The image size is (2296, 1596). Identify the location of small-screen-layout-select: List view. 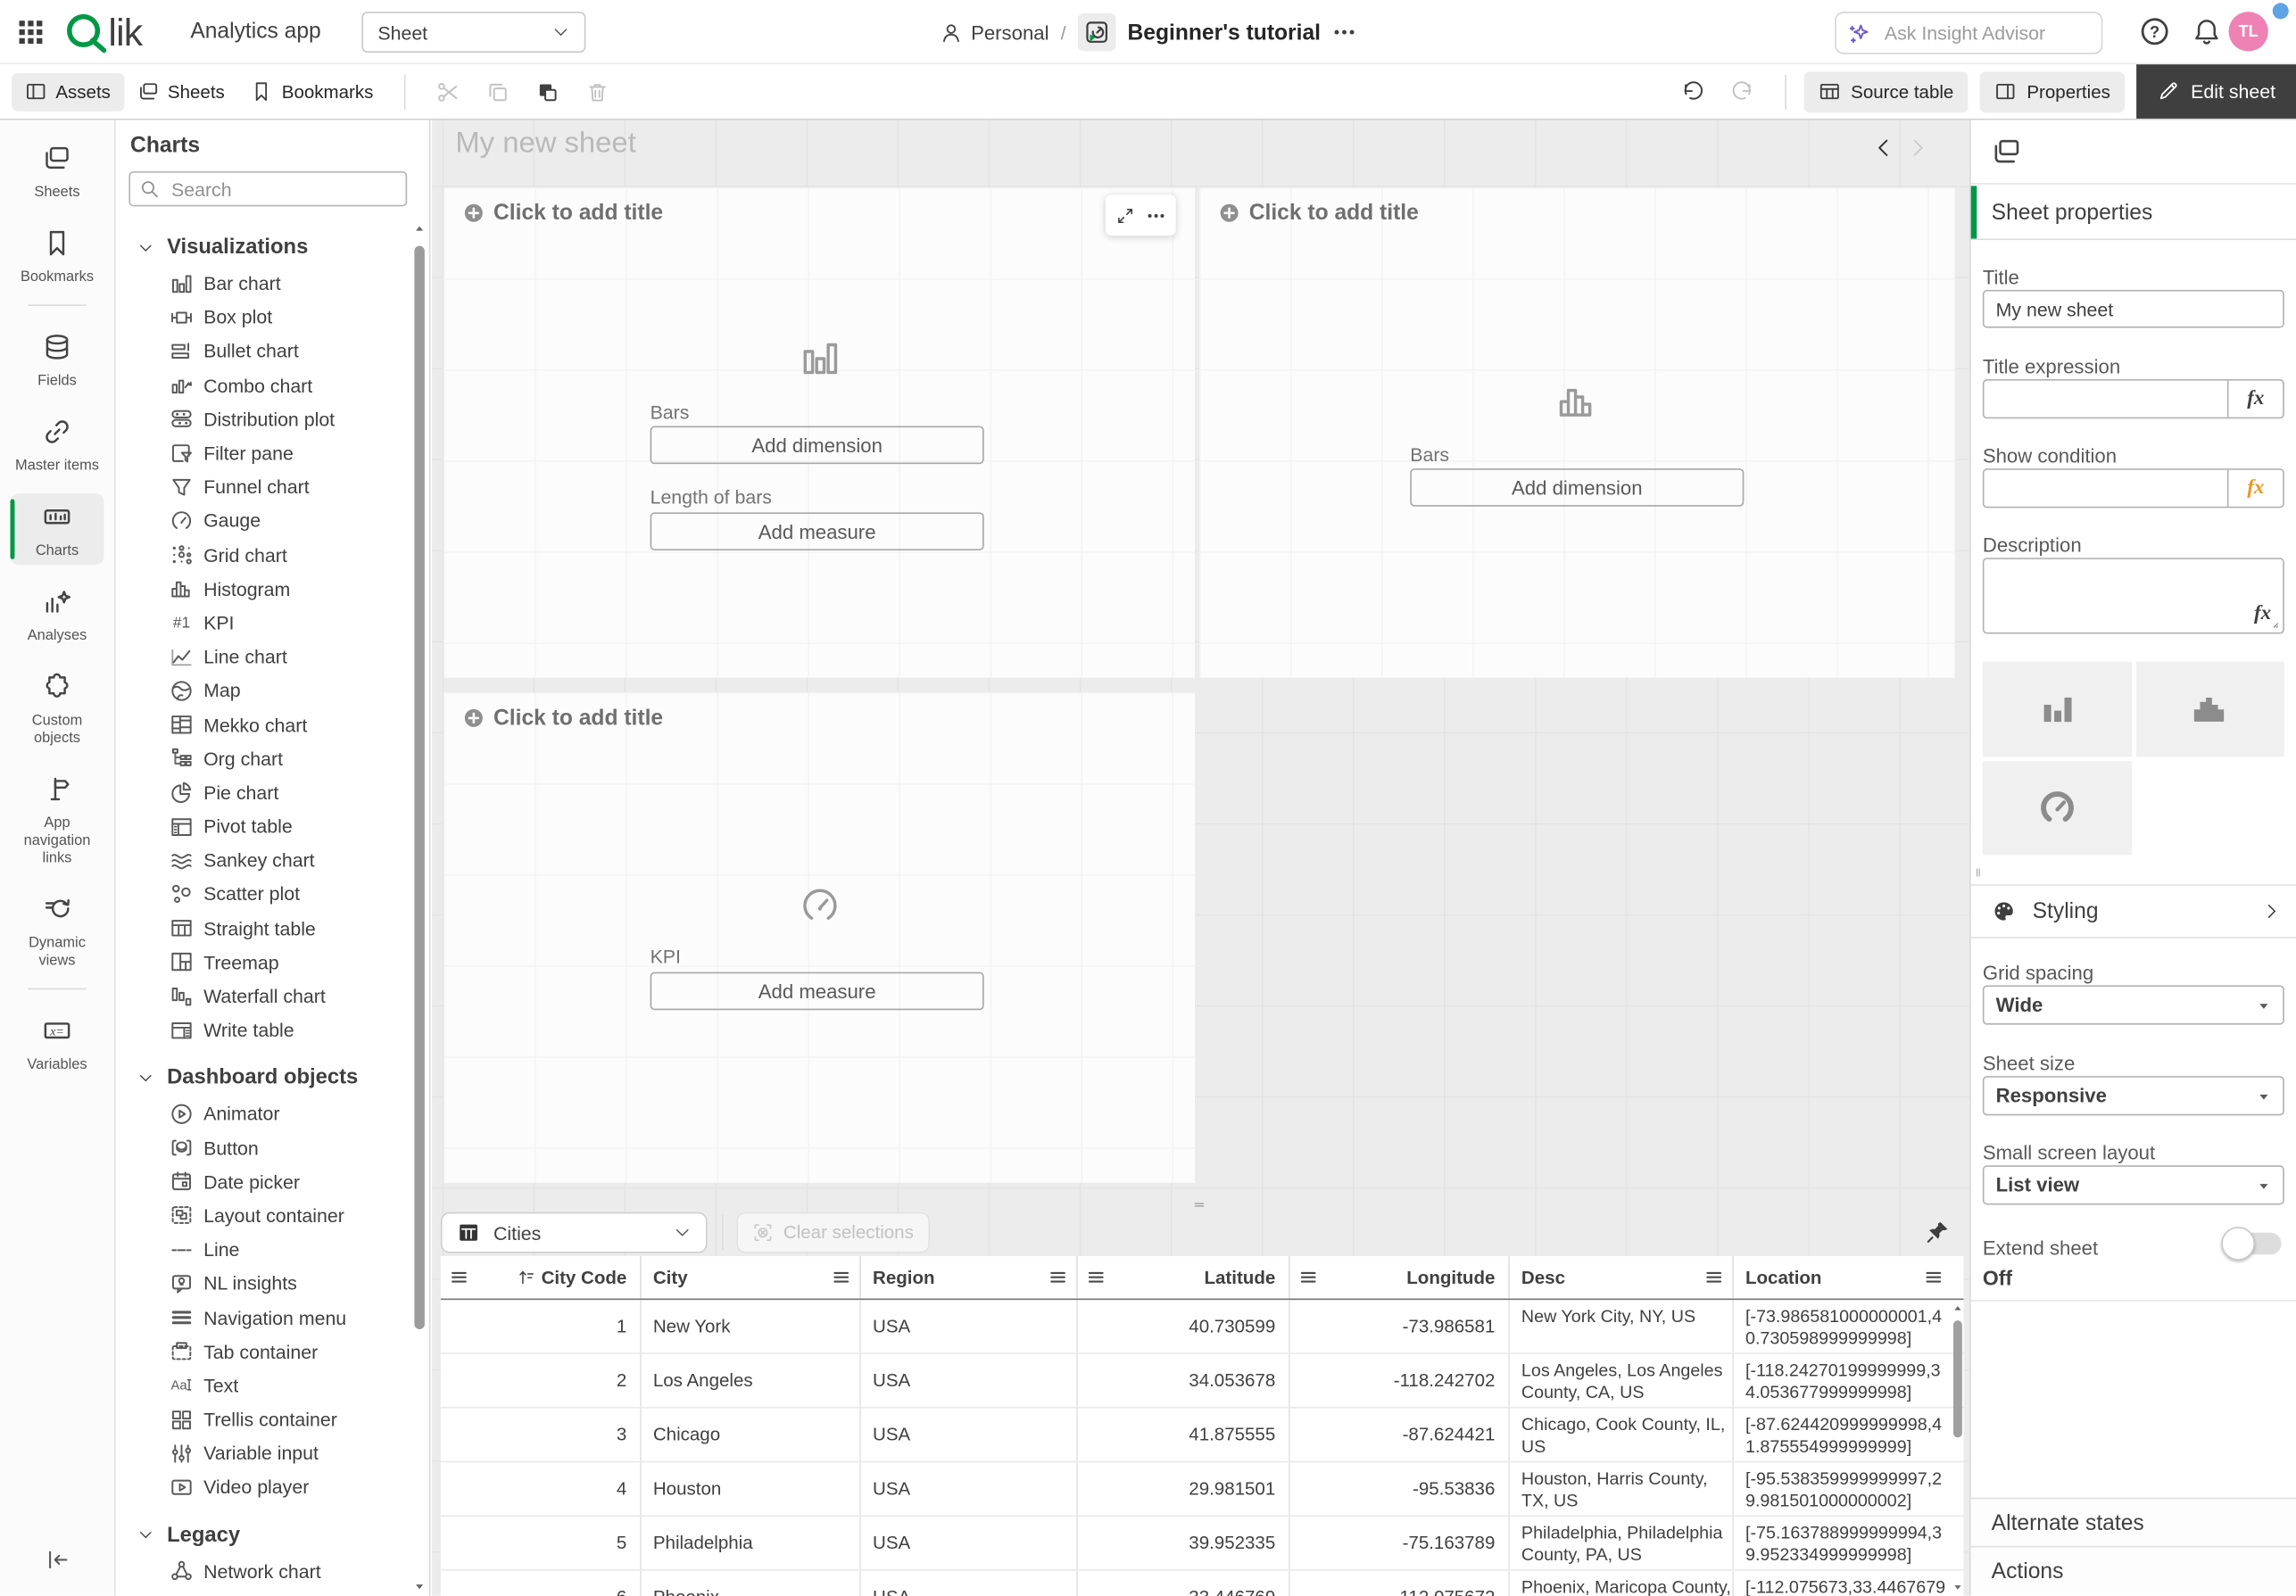
(2133, 1185).